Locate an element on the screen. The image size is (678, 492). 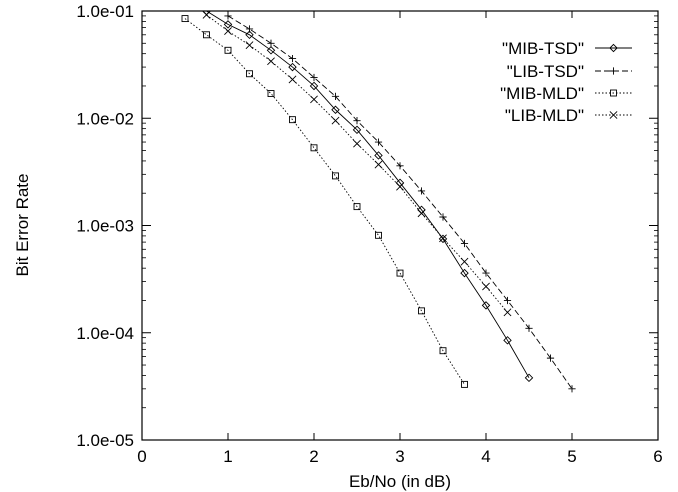
legend-entry: "MIB-TSD" is located at coordinates (567, 48).